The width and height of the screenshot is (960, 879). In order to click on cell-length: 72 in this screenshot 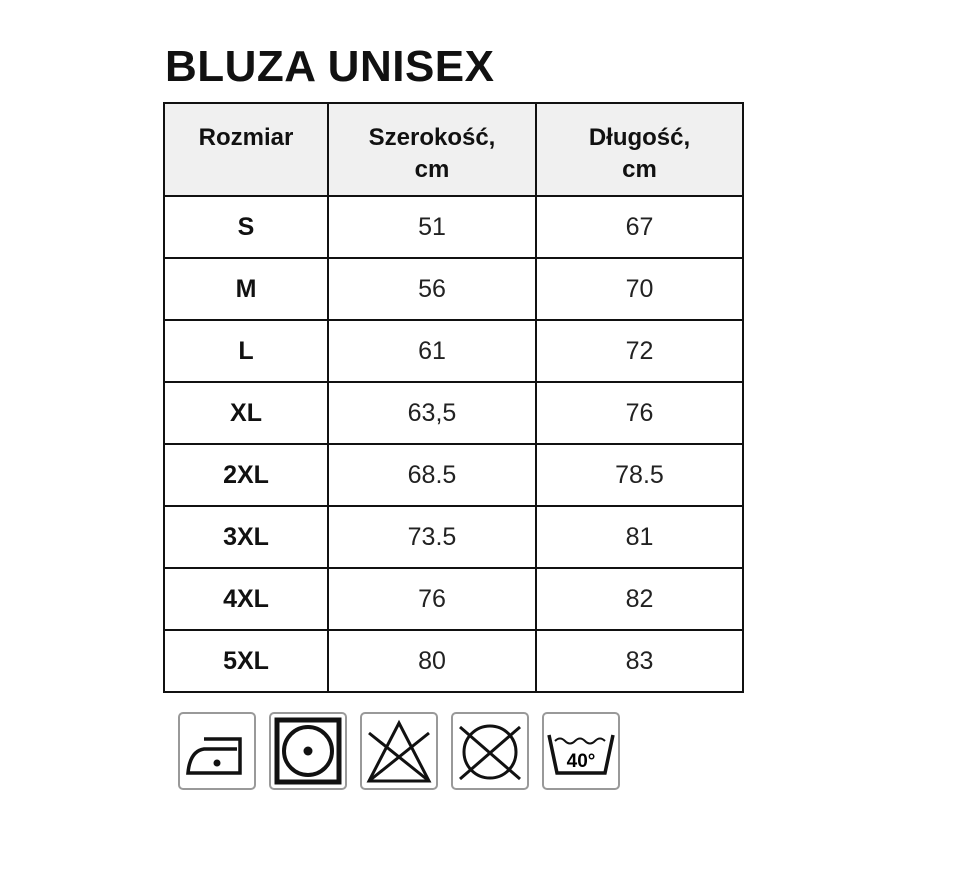, I will do `click(639, 351)`.